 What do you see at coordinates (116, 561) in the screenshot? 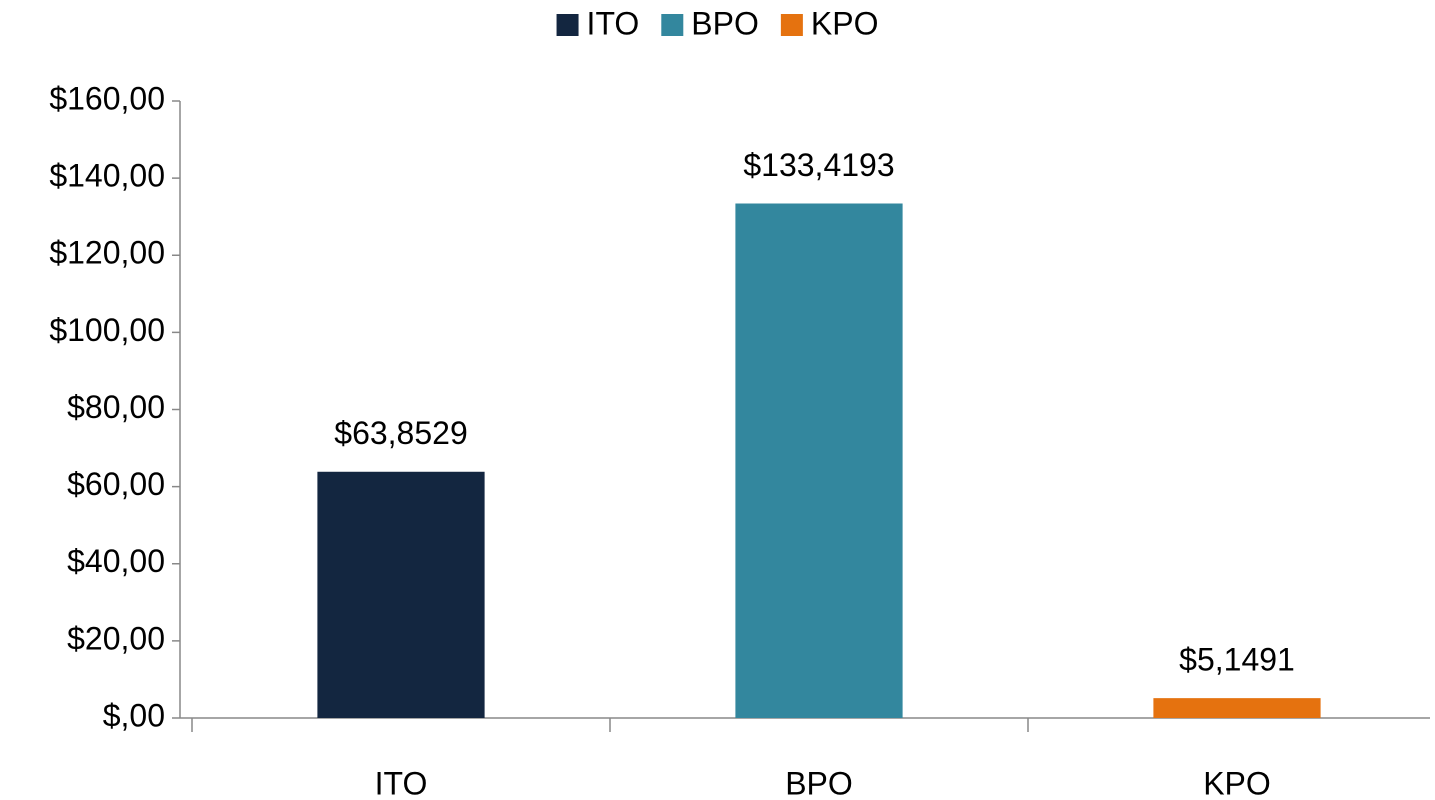
I see `y-tick-label: $40,00` at bounding box center [116, 561].